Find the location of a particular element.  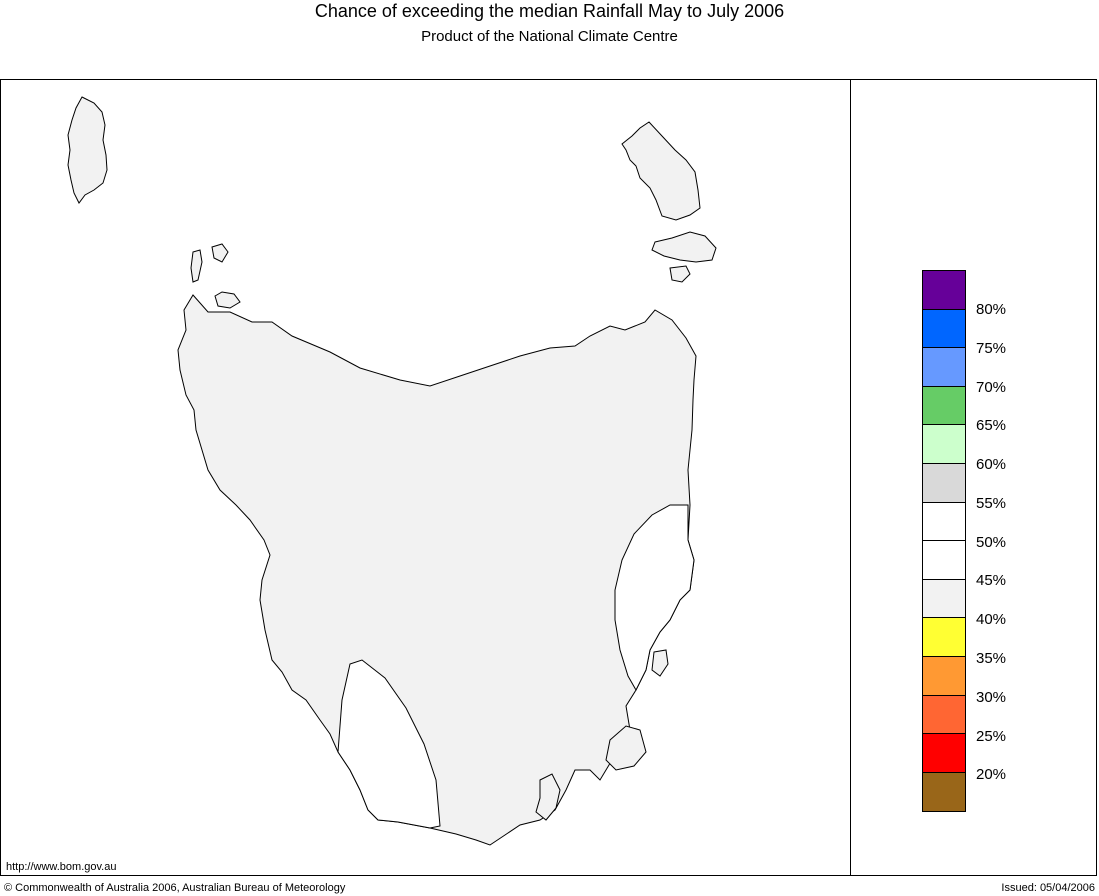

map-subtitle: Product of the National Climate Centre is located at coordinates (549, 36).